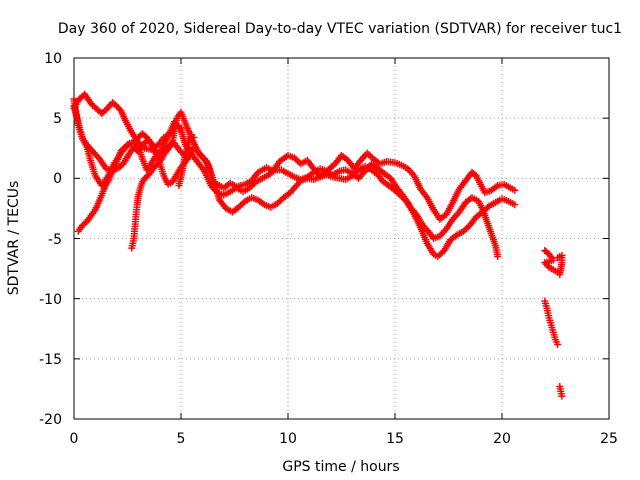  Describe the element at coordinates (14, 238) in the screenshot. I see `y-axis-label: SDTVAR / TECUs` at that location.